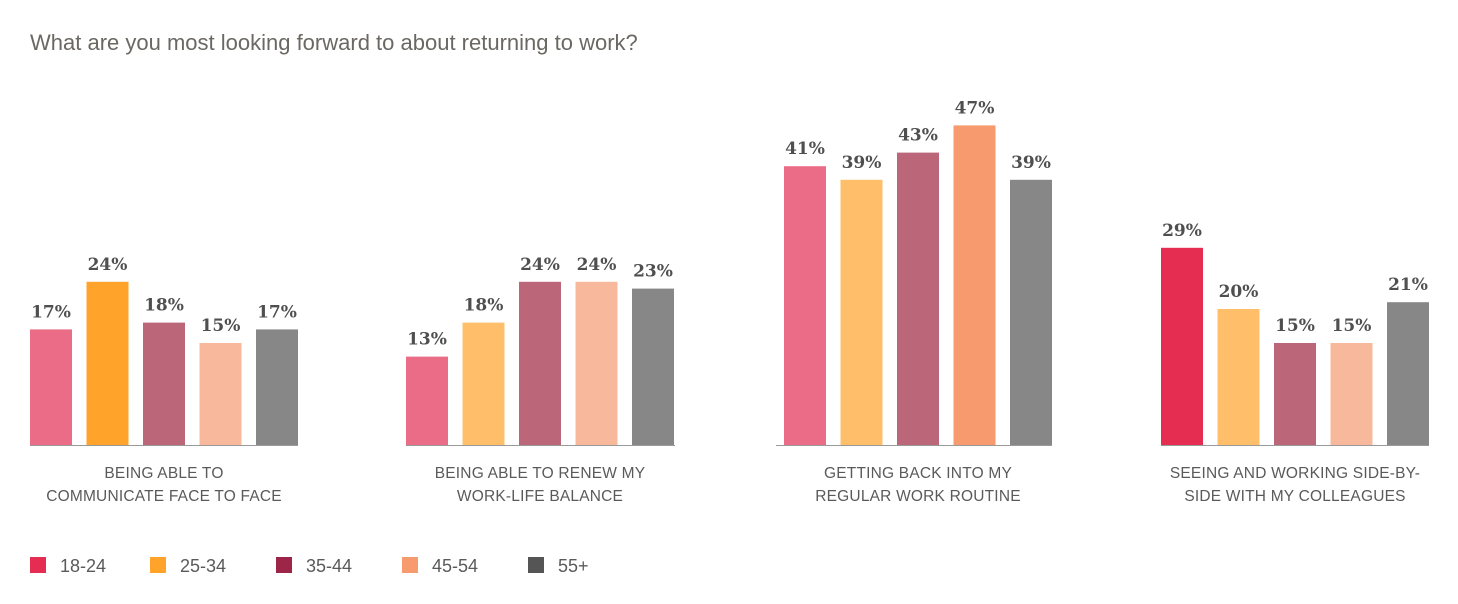  What do you see at coordinates (484, 306) in the screenshot?
I see `data-label-2-25-34: 18%` at bounding box center [484, 306].